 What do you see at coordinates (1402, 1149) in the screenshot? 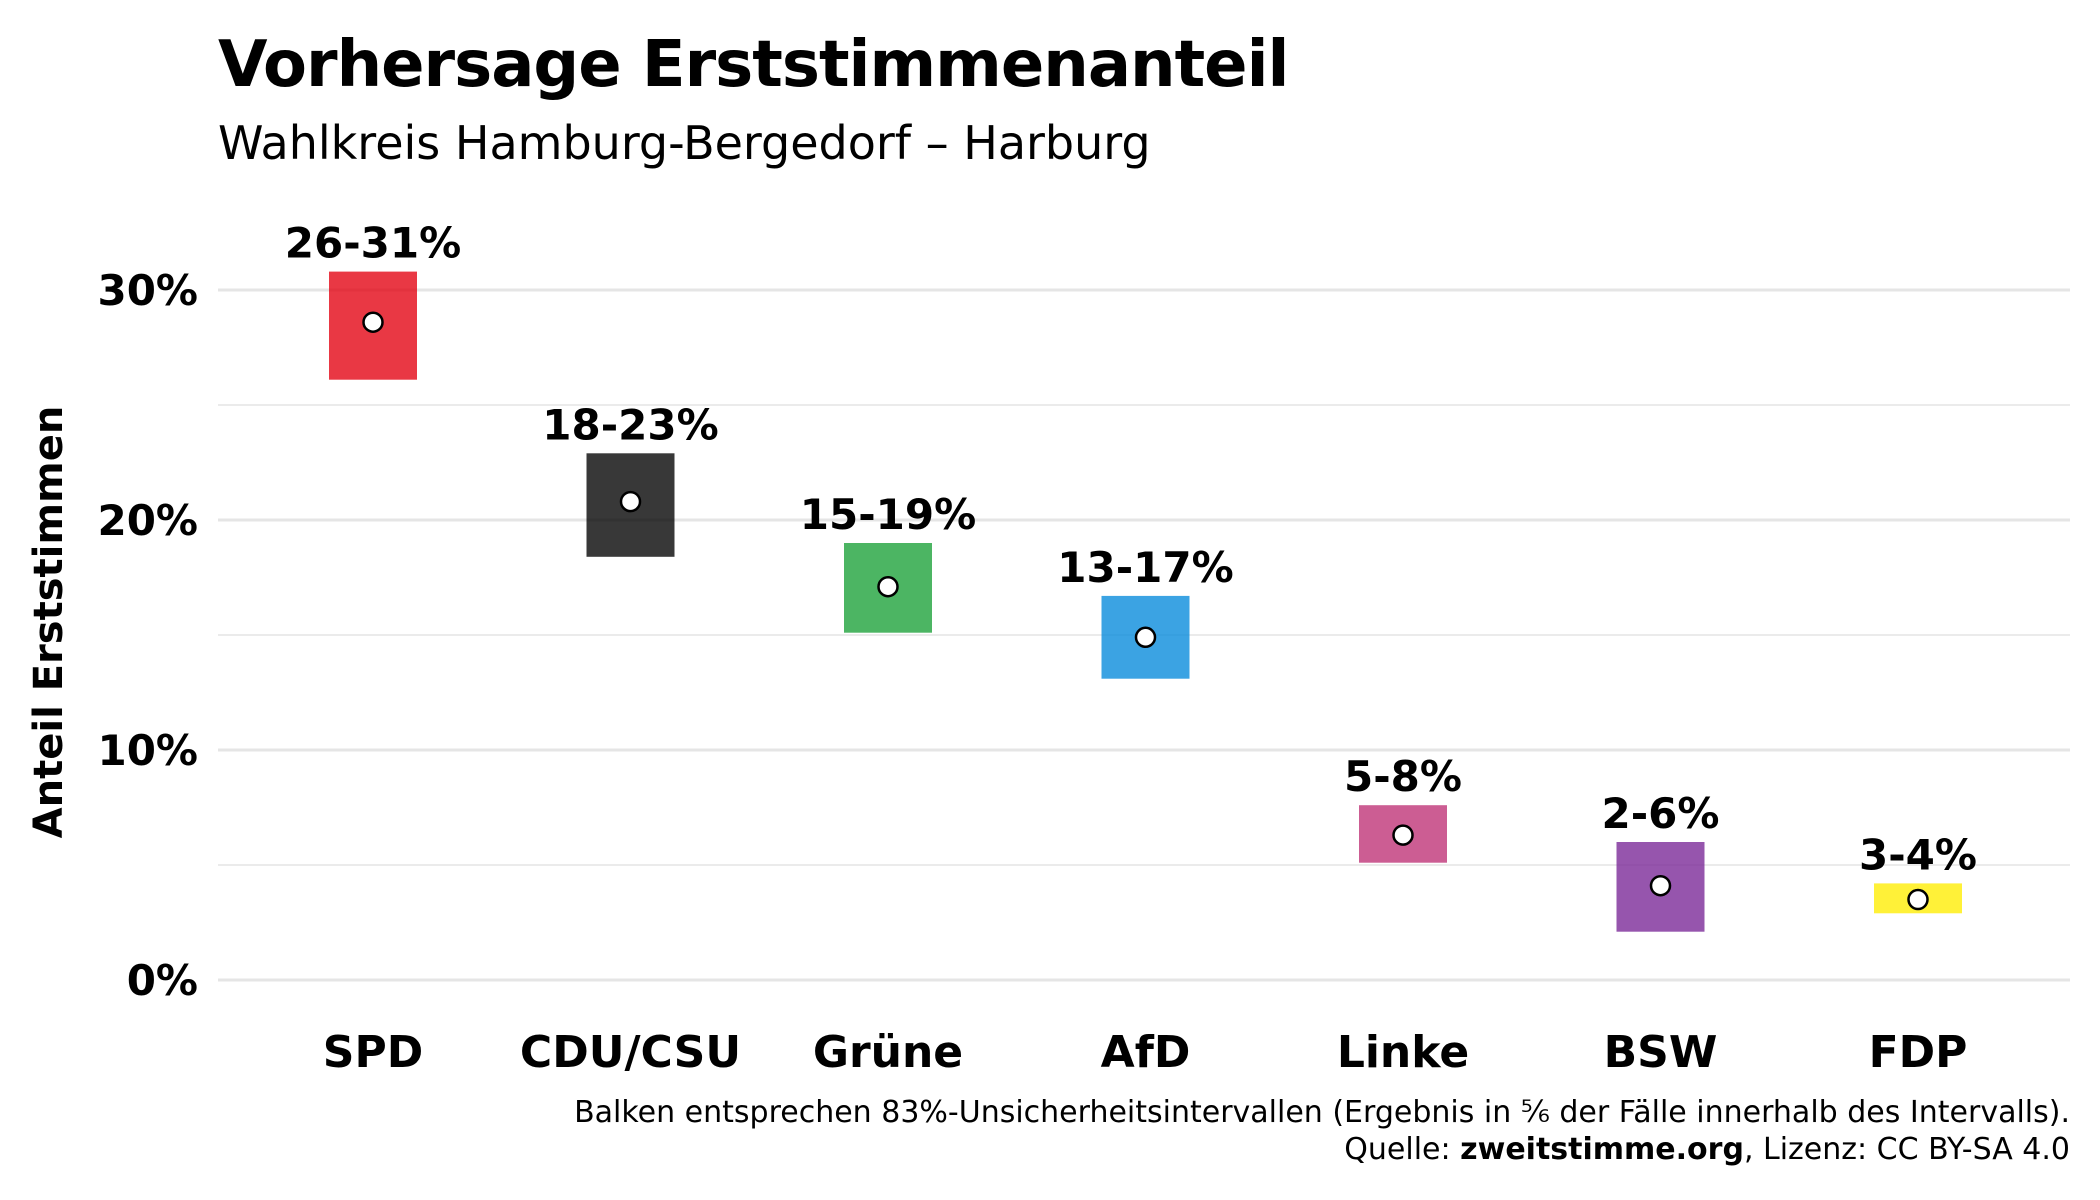
I see `caption-source-label: Quelle:` at bounding box center [1402, 1149].